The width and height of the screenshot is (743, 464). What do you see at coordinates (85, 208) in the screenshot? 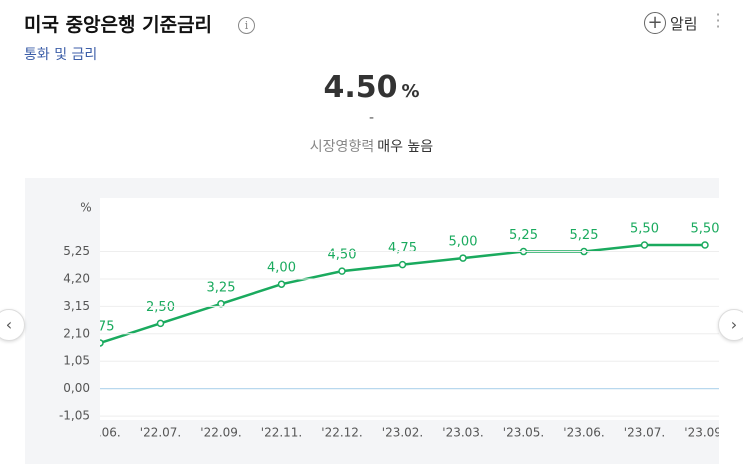
I see `y-unit: %` at bounding box center [85, 208].